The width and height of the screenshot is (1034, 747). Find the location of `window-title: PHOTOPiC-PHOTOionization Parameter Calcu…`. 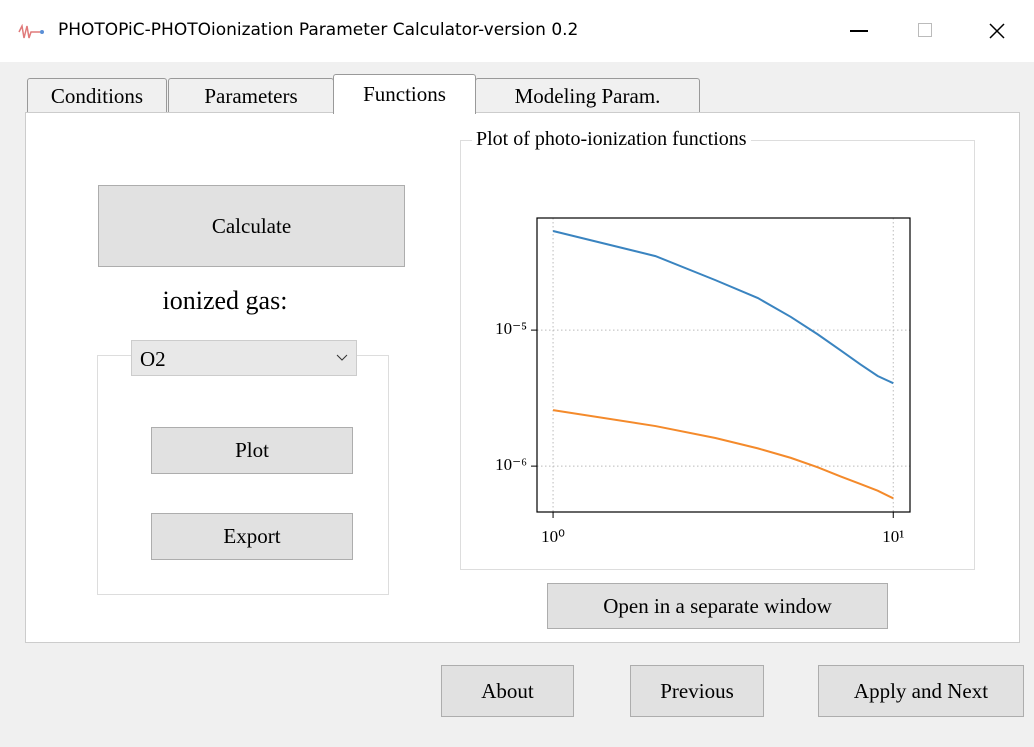

window-title: PHOTOPiC-PHOTOionization Parameter Calcu… is located at coordinates (318, 30).